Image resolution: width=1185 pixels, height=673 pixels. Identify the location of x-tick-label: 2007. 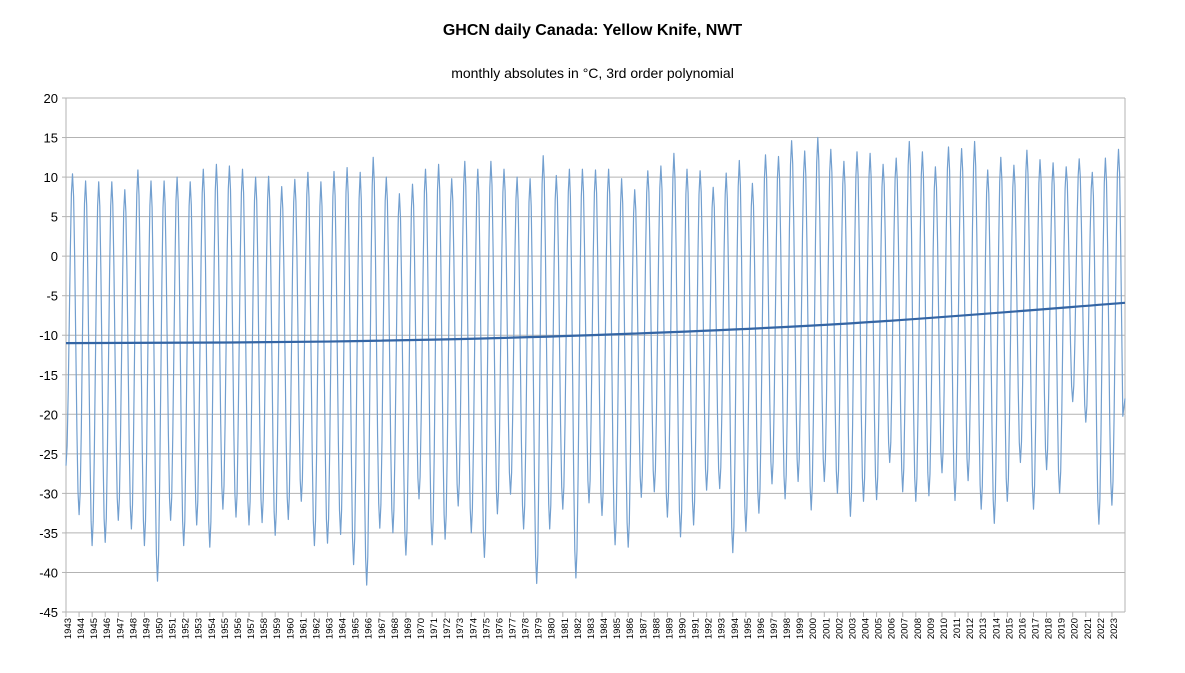
(905, 628).